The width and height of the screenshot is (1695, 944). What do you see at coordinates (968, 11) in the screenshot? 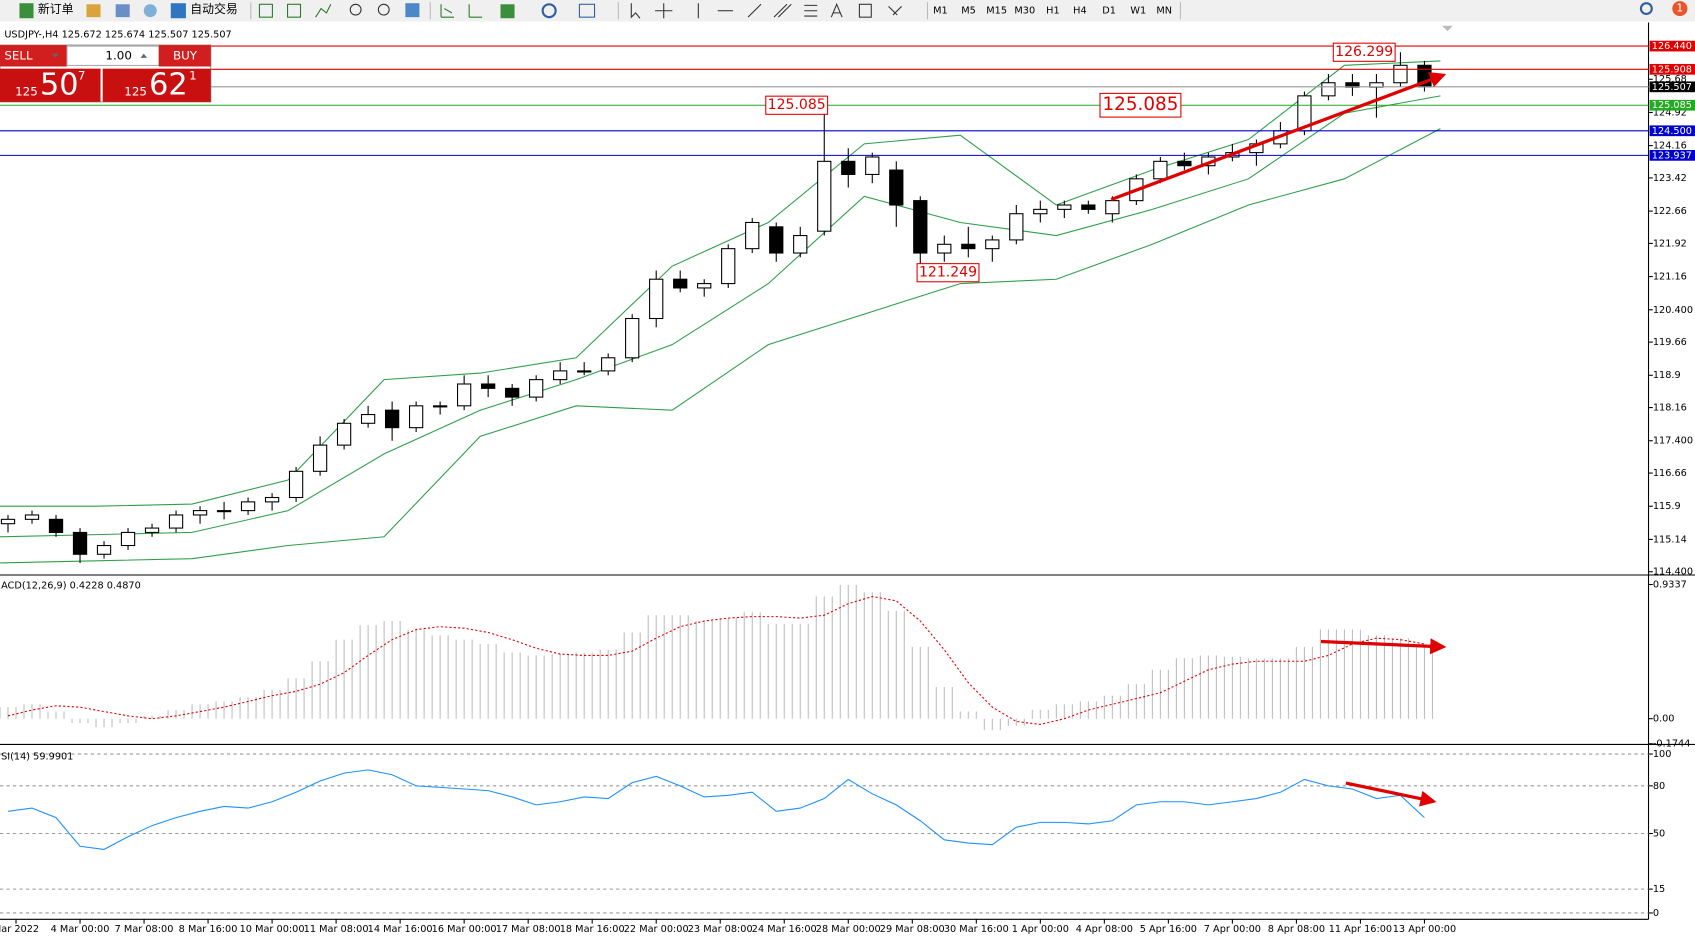
I see `timeframe-button: M5` at bounding box center [968, 11].